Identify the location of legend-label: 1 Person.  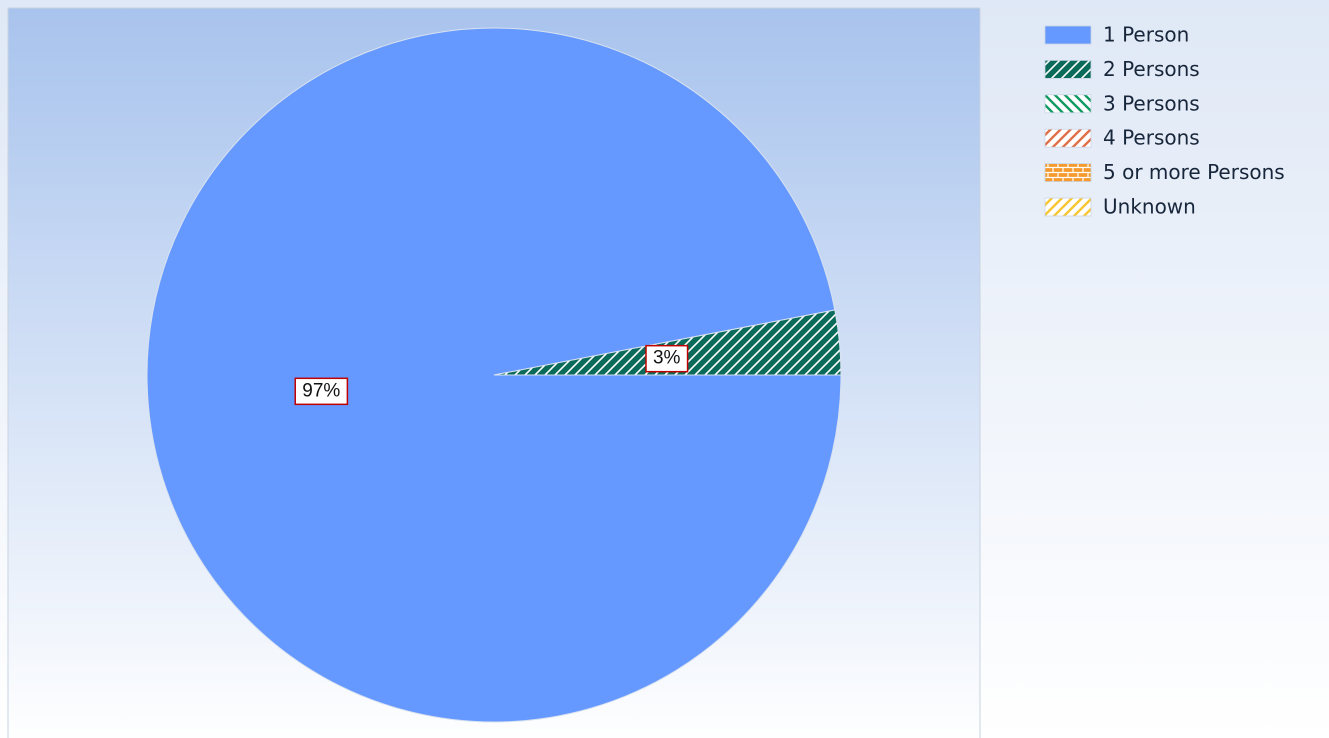
(1146, 35).